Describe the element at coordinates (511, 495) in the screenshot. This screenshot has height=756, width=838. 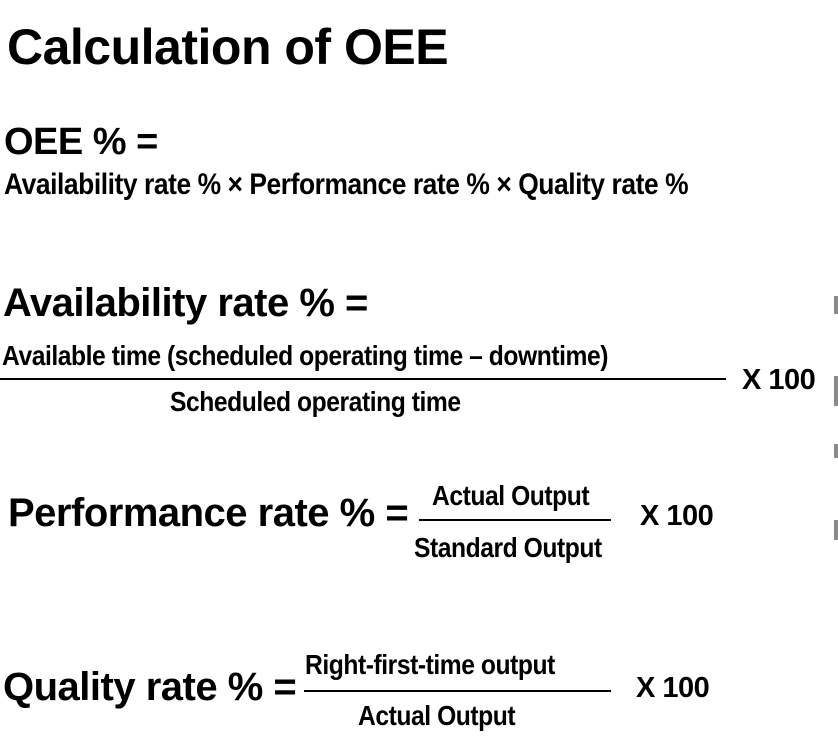
I see `performance-numerator: Actual Output` at that location.